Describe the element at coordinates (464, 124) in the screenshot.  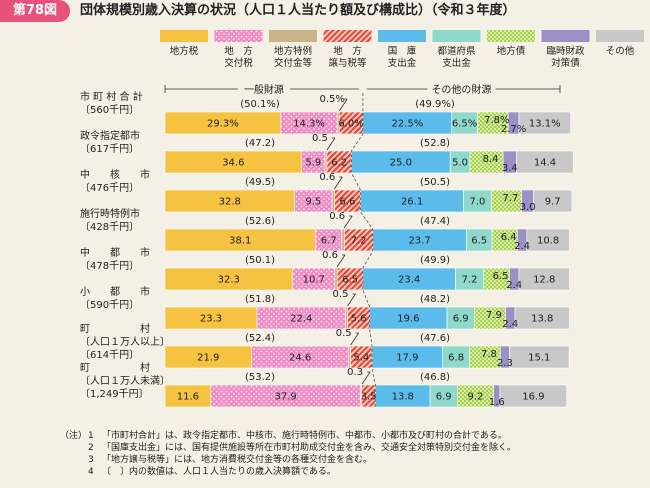
I see `bar-value-r0-s5: 6.5%` at that location.